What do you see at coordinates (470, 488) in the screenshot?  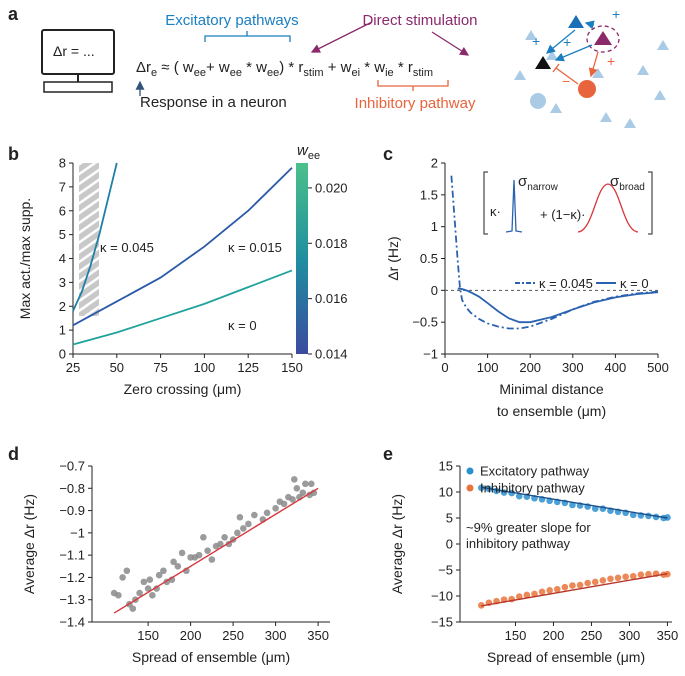 I see `legend-swatch` at bounding box center [470, 488].